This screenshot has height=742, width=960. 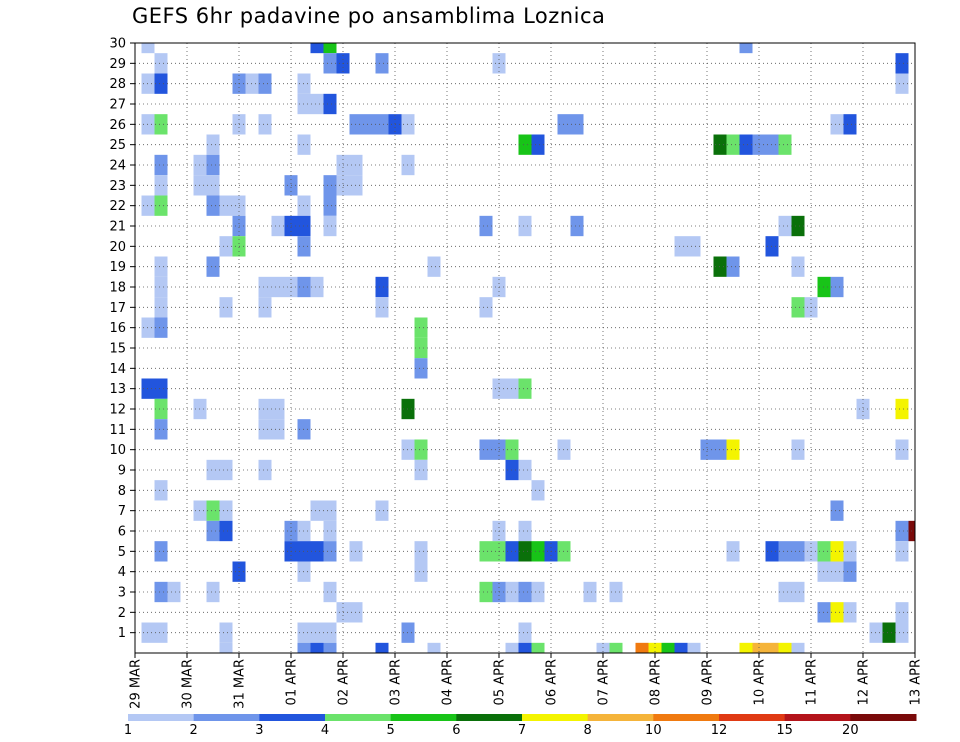 I want to click on y-tick-label: 20, so click(x=117, y=247).